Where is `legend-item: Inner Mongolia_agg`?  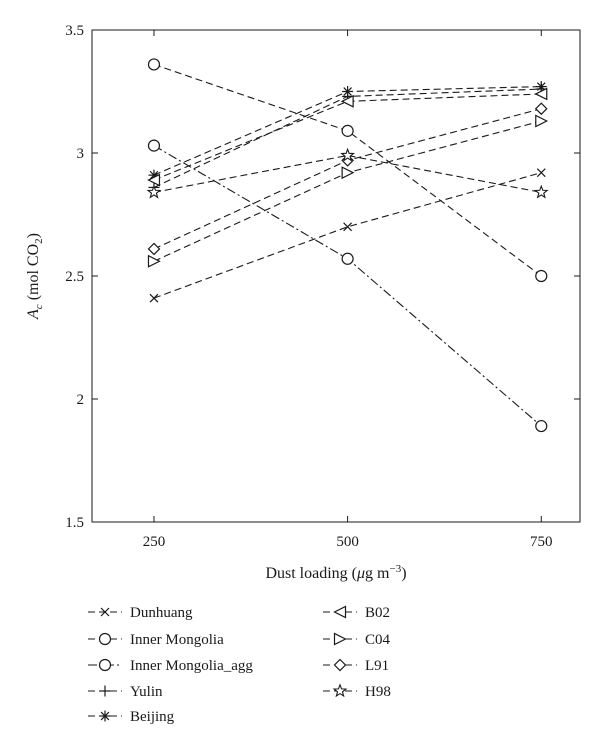 legend-item: Inner Mongolia_agg is located at coordinates (170, 666).